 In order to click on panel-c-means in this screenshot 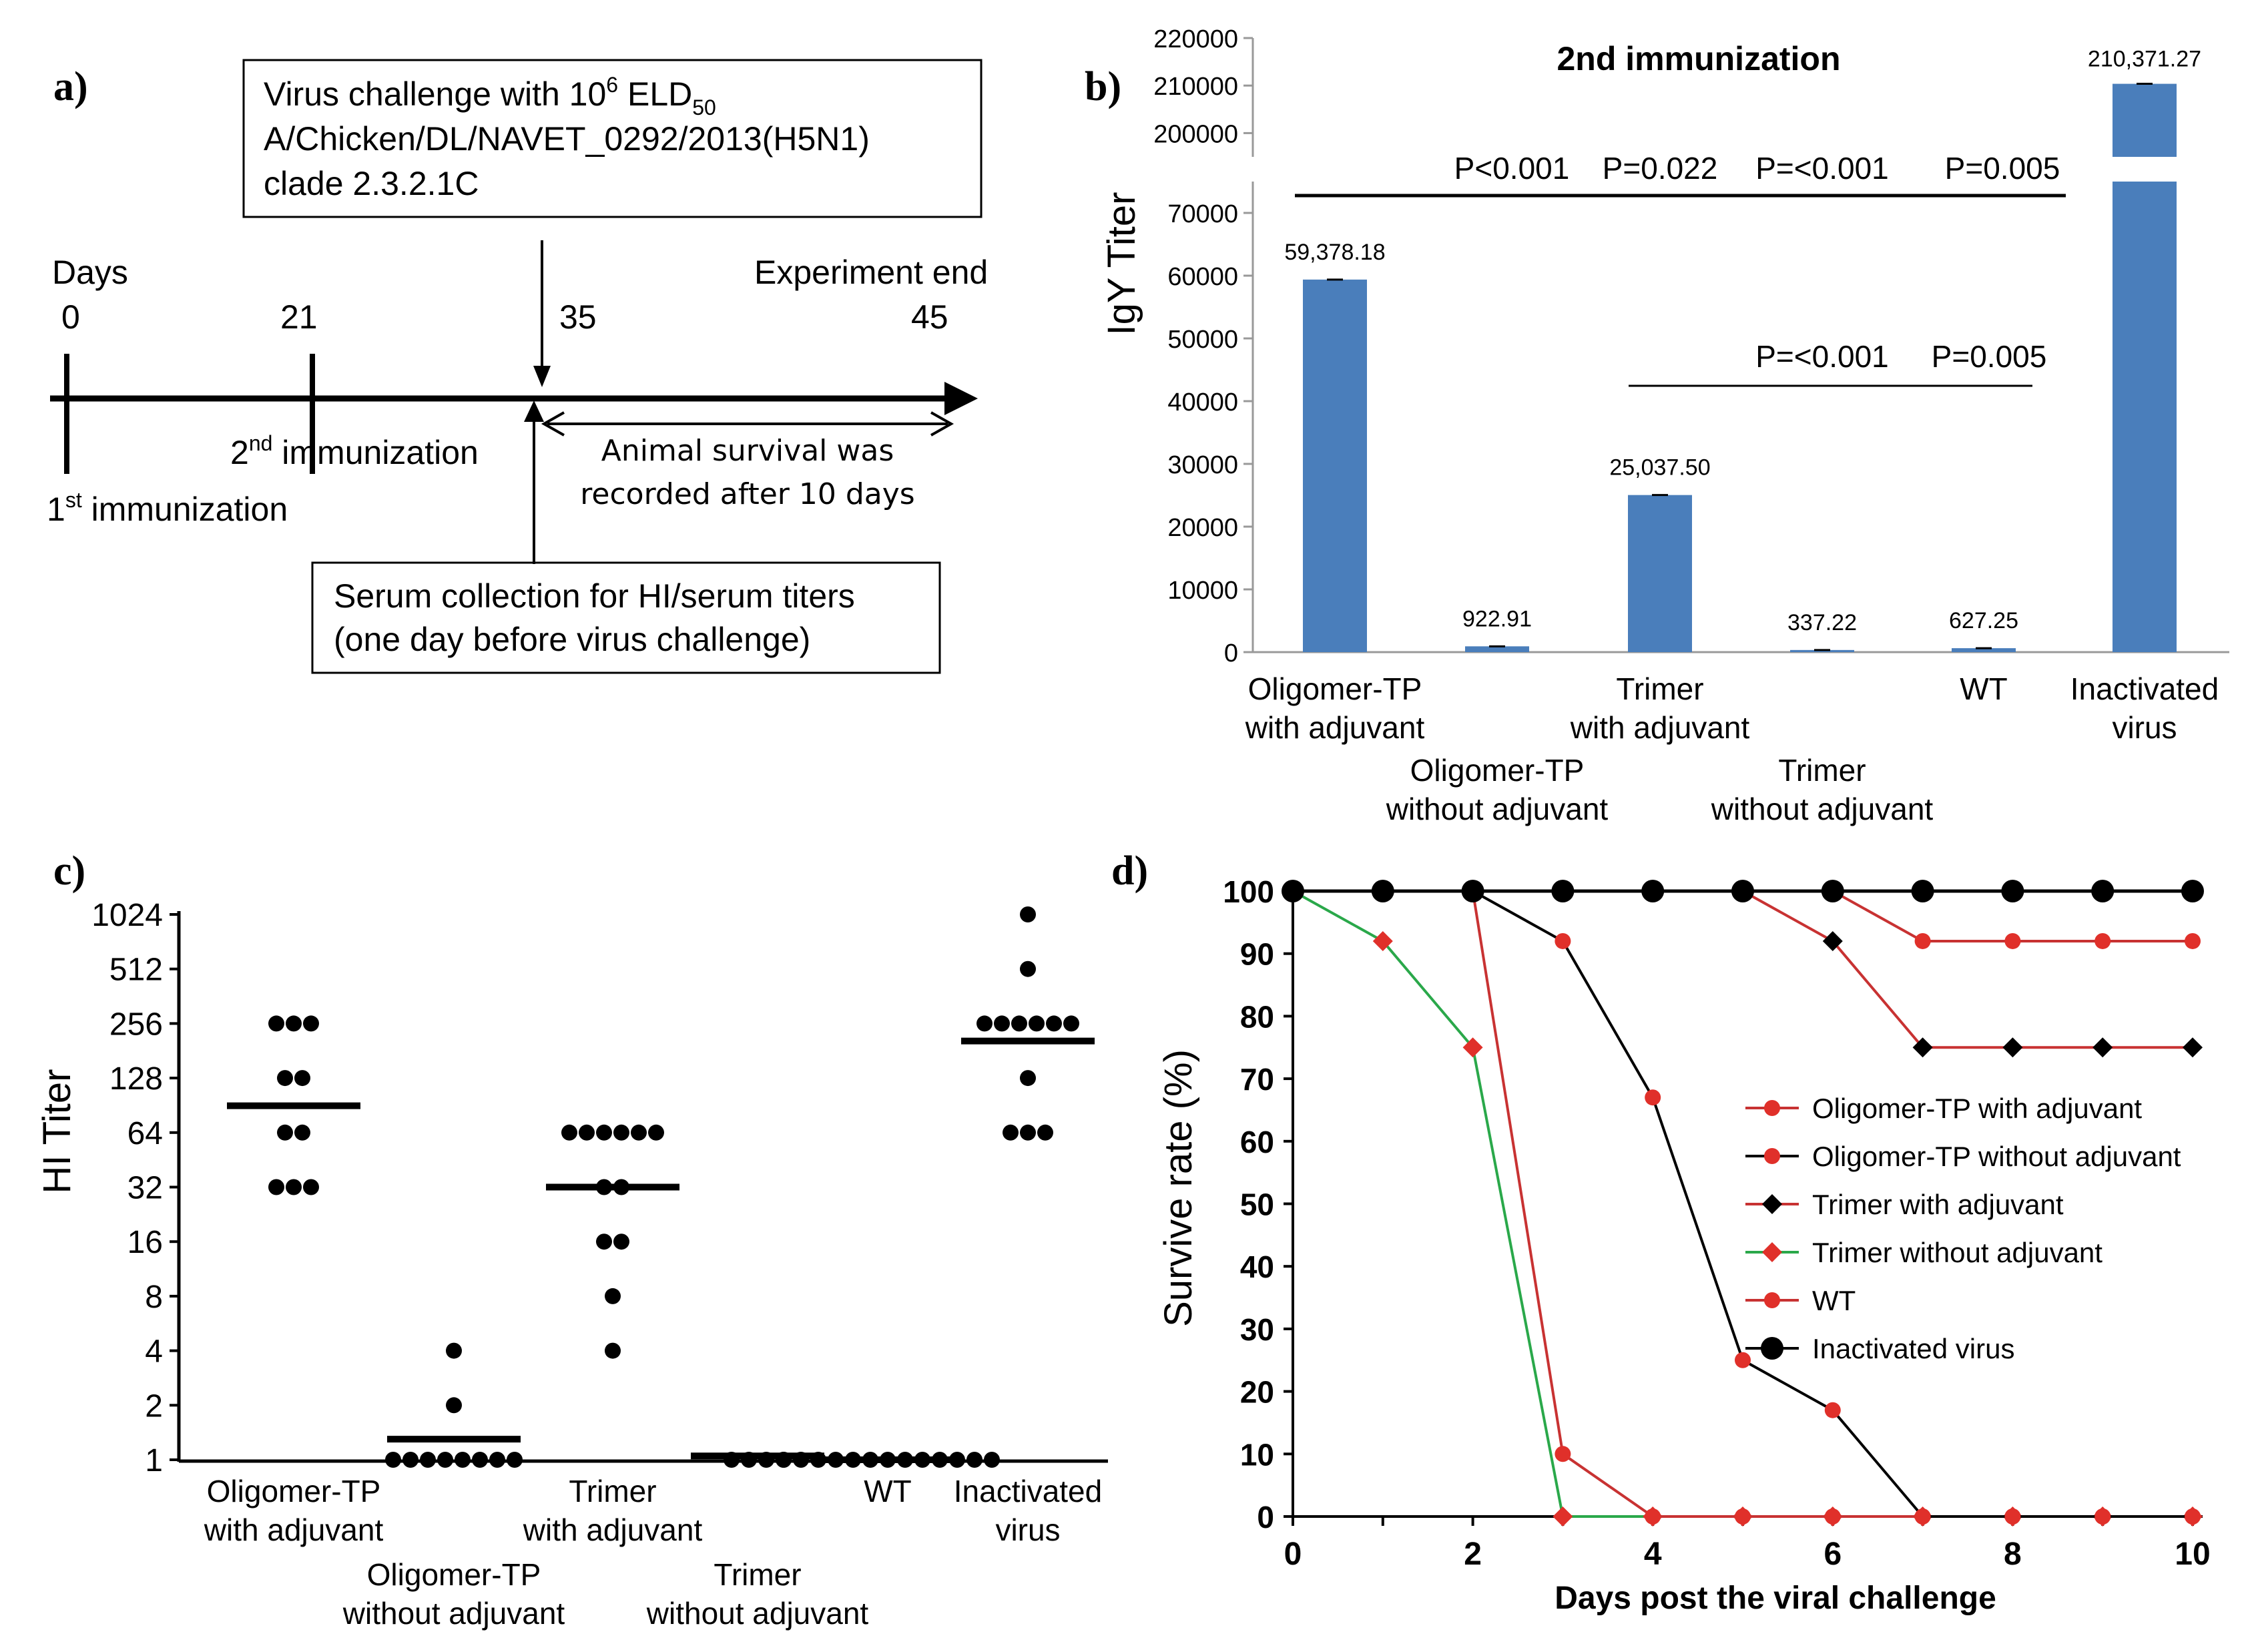, I will do `click(661, 1250)`.